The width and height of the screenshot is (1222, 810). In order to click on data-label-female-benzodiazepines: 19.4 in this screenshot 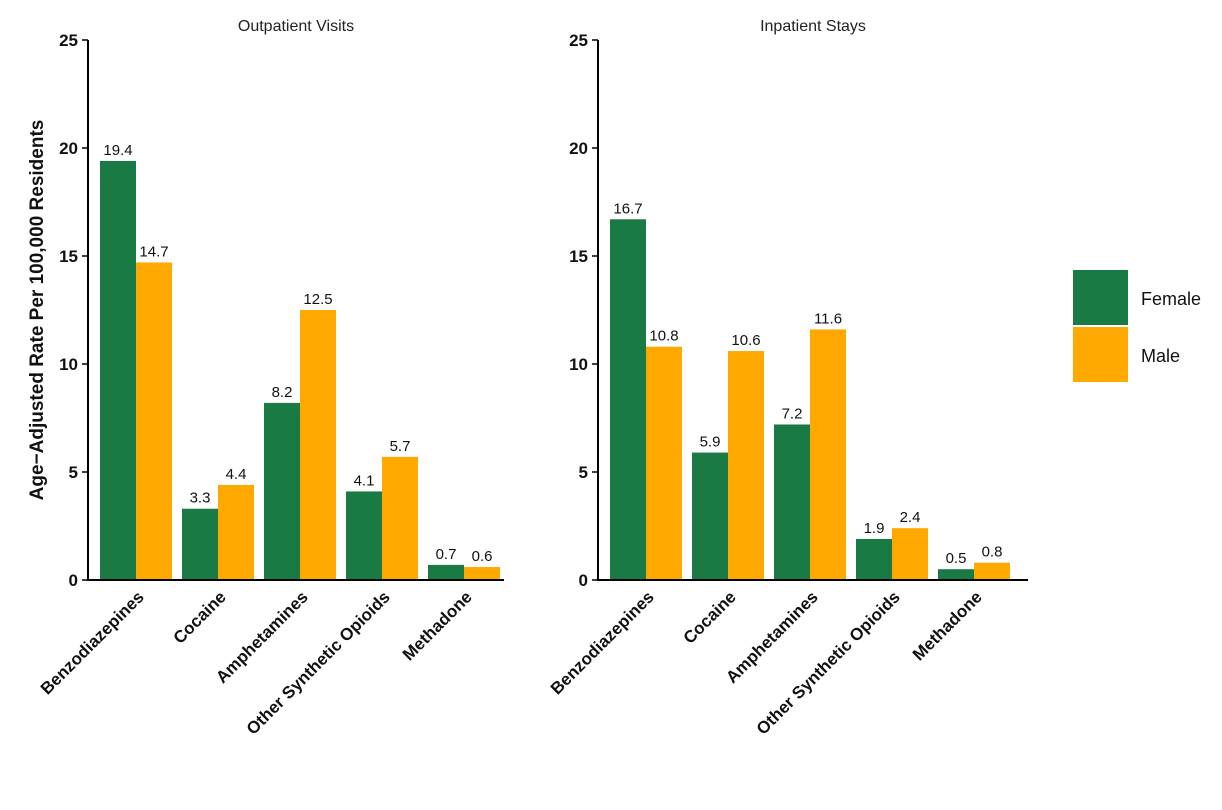, I will do `click(117, 150)`.